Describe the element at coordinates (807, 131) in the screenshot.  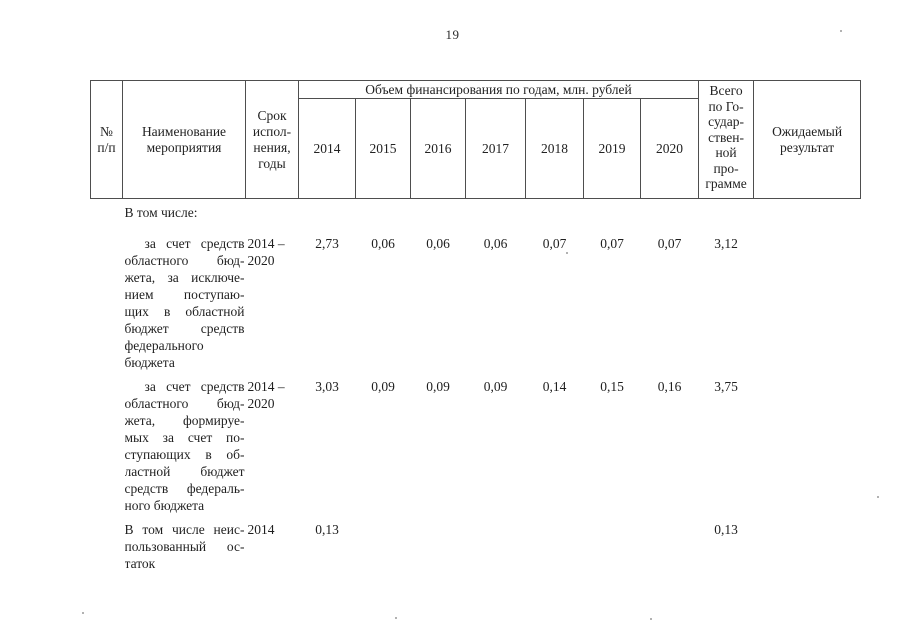
I see `header-line: Ожидаемый` at that location.